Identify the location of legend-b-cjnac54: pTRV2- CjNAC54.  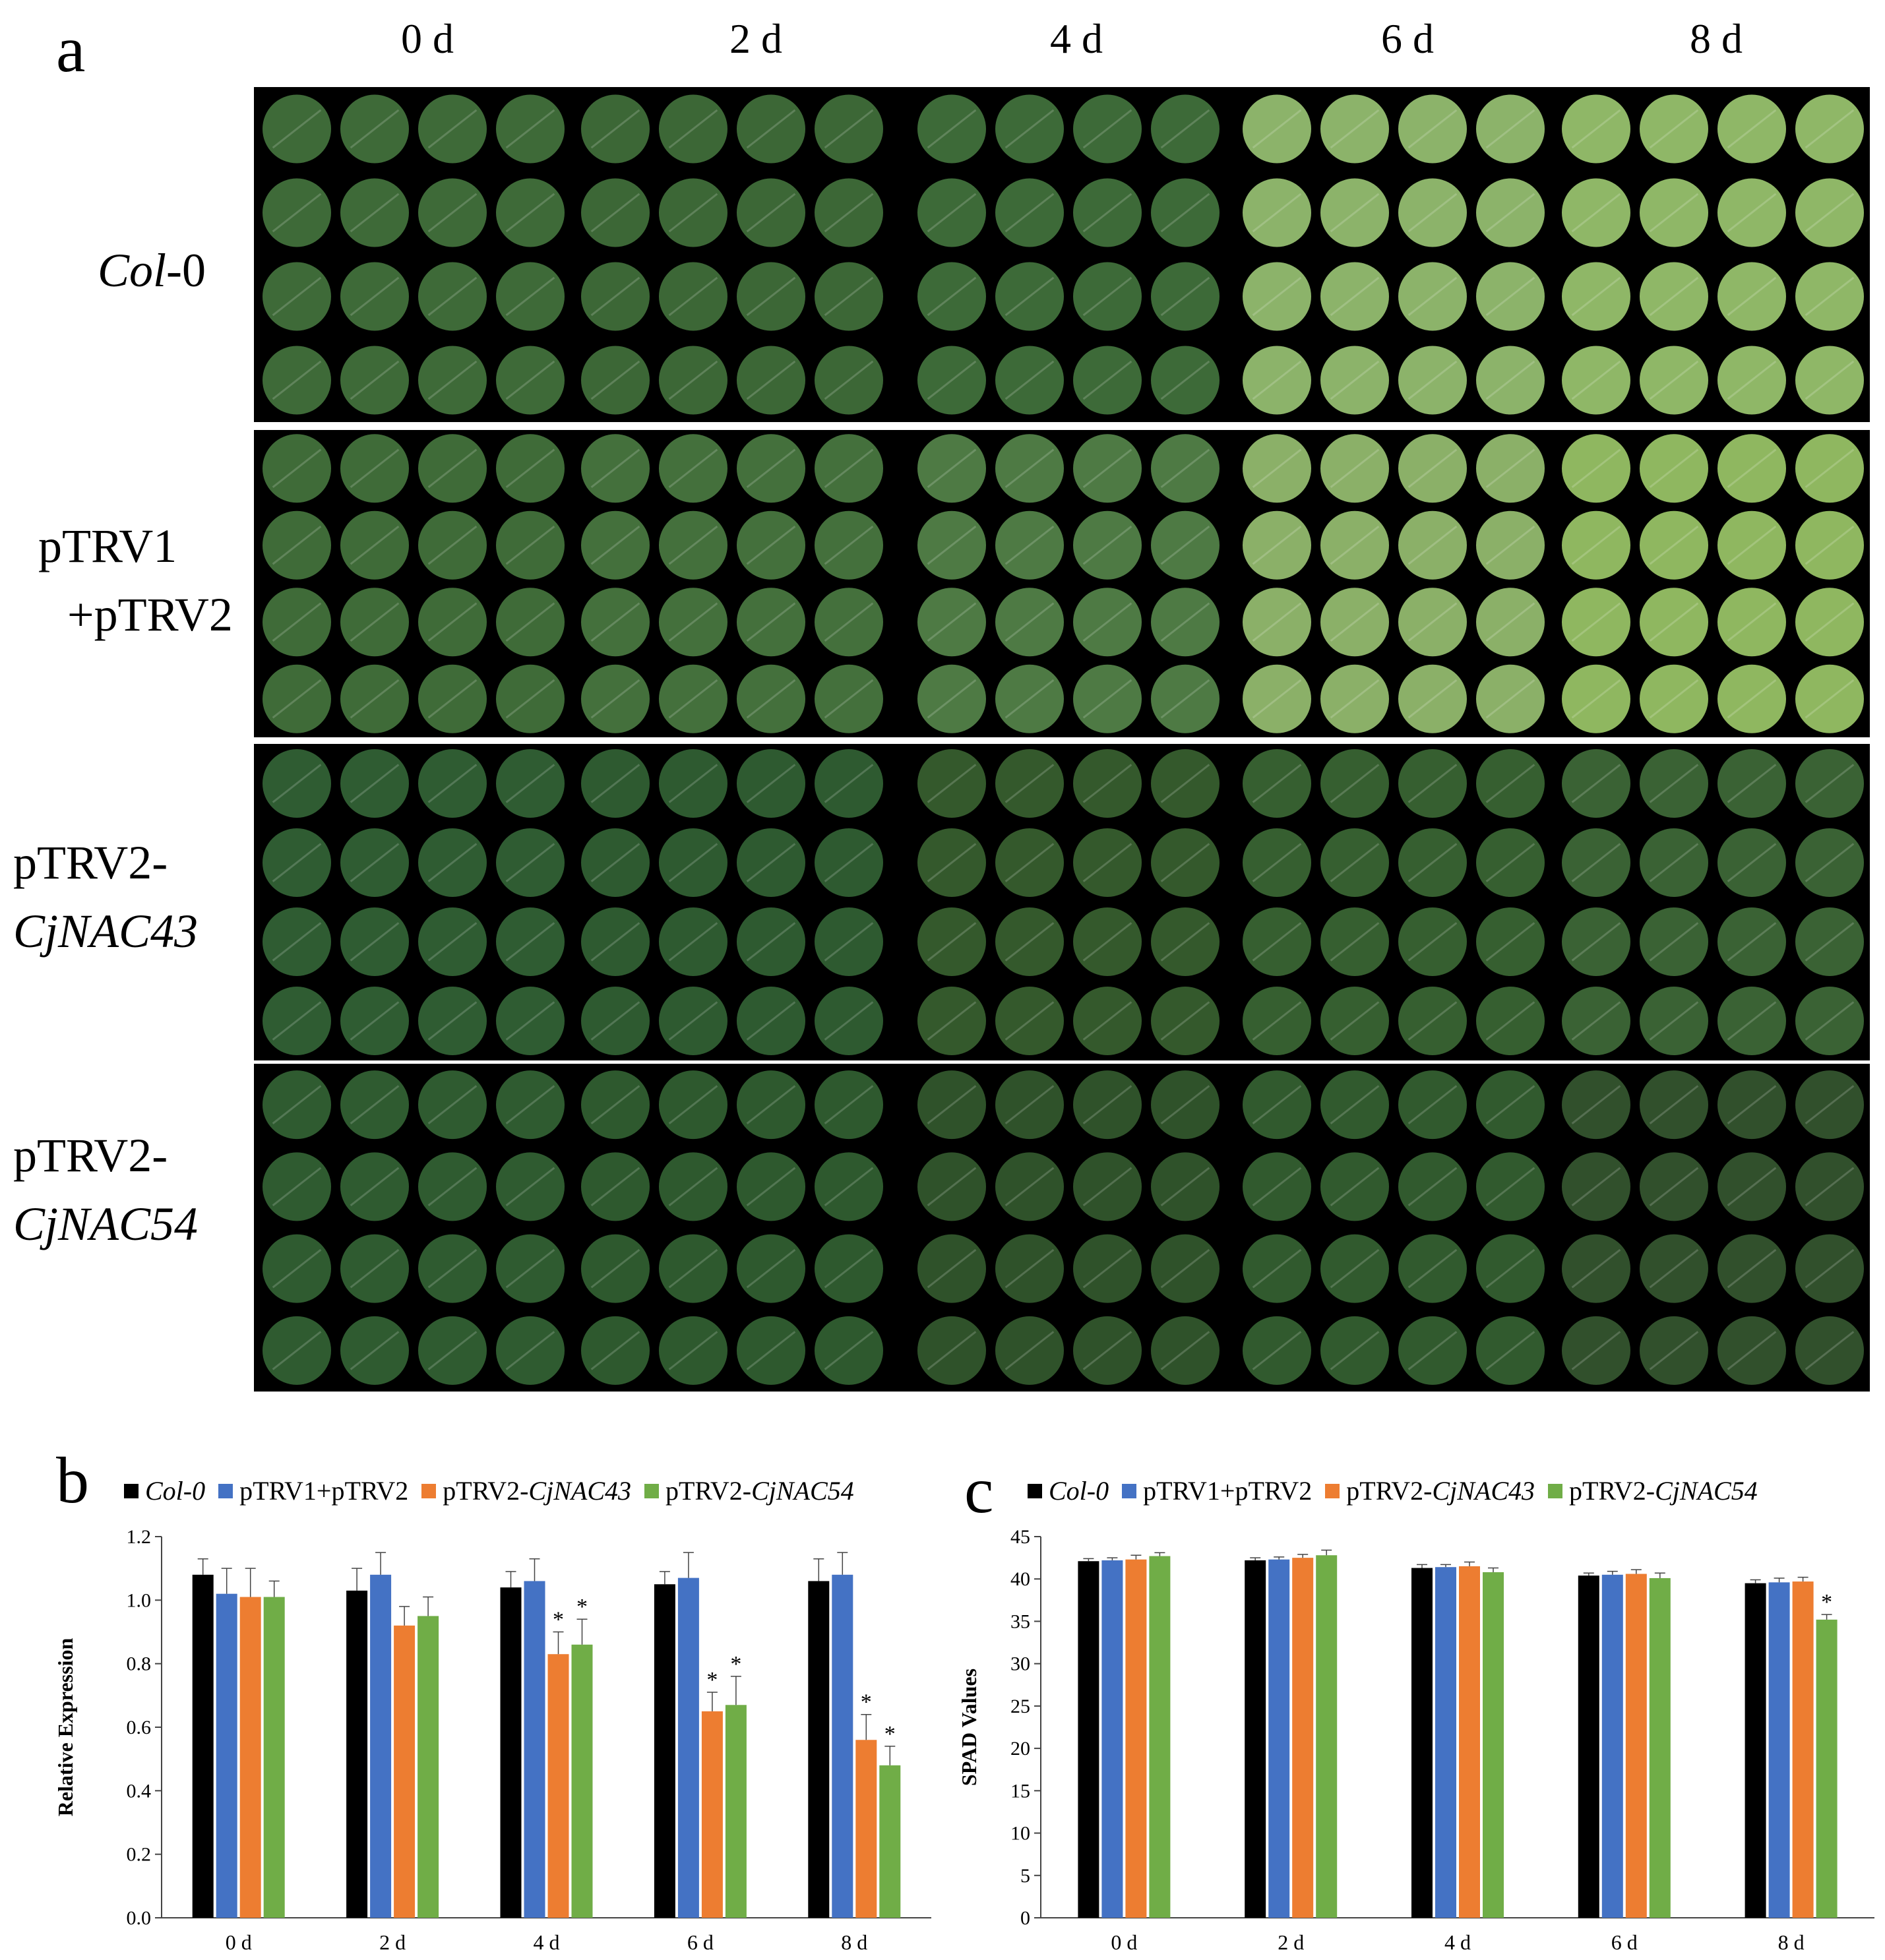
(749, 1490).